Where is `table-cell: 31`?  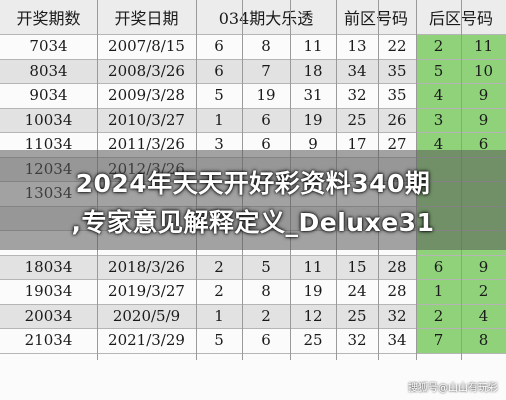 table-cell: 31 is located at coordinates (313, 95).